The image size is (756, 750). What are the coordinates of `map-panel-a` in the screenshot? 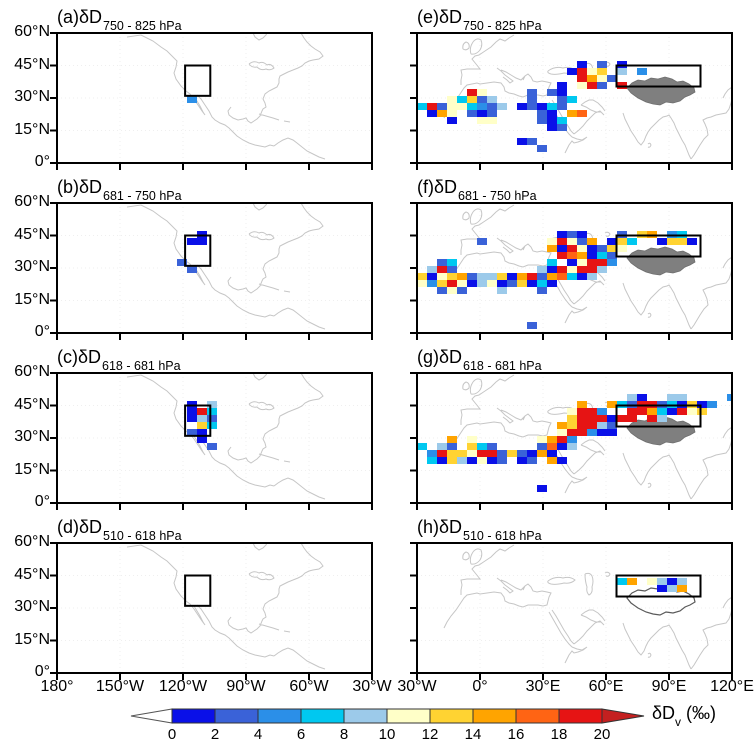 It's located at (211, 101).